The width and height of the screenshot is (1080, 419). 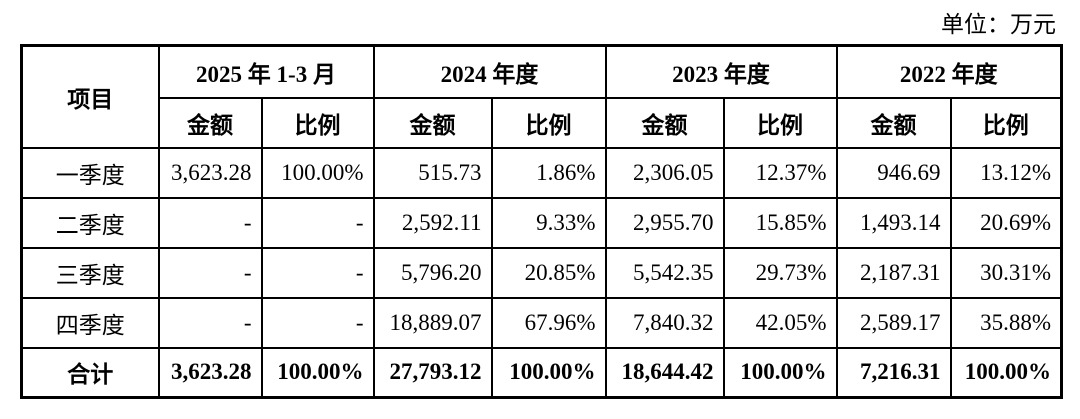 I want to click on table-cell: 2,589.17, so click(x=893, y=322).